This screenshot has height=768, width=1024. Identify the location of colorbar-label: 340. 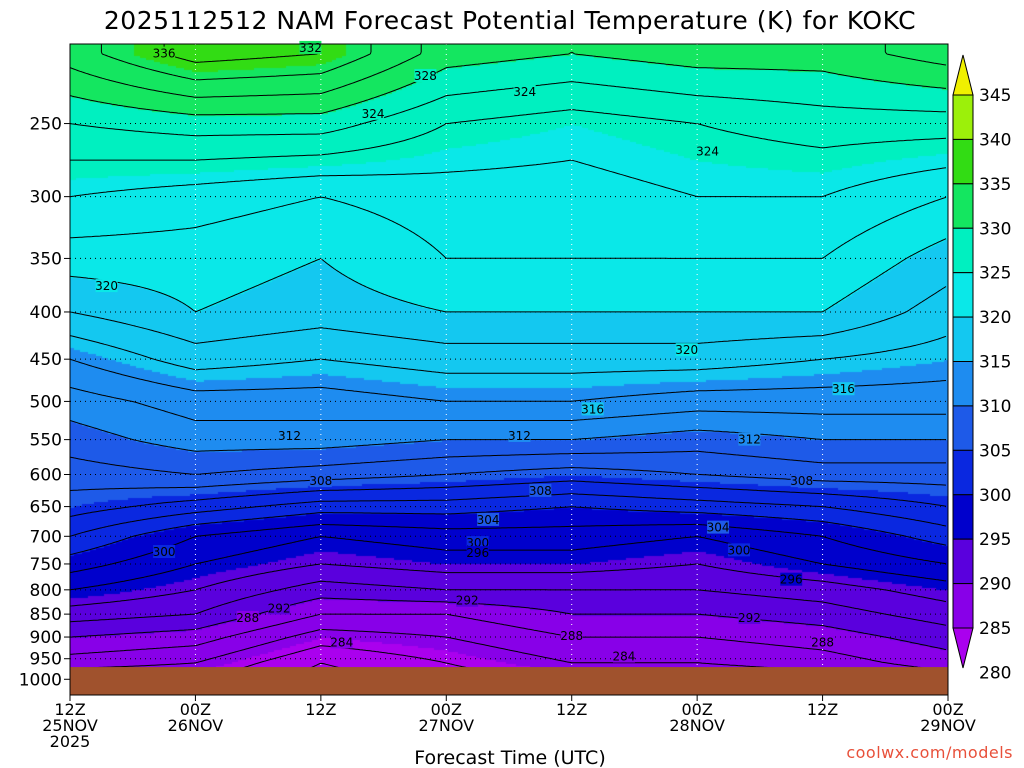
(995, 140).